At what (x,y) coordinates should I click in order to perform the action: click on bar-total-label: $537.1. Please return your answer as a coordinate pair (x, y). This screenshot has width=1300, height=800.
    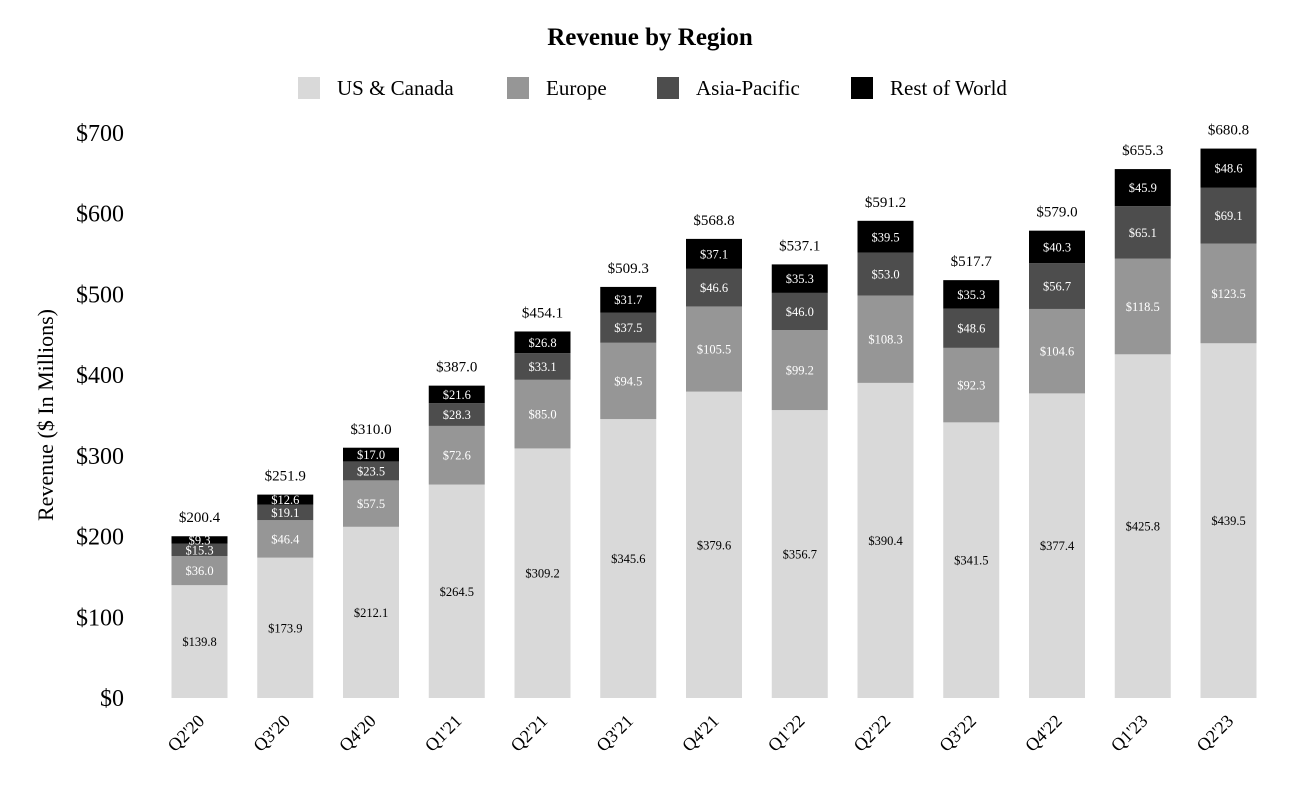
    Looking at the image, I should click on (799, 246).